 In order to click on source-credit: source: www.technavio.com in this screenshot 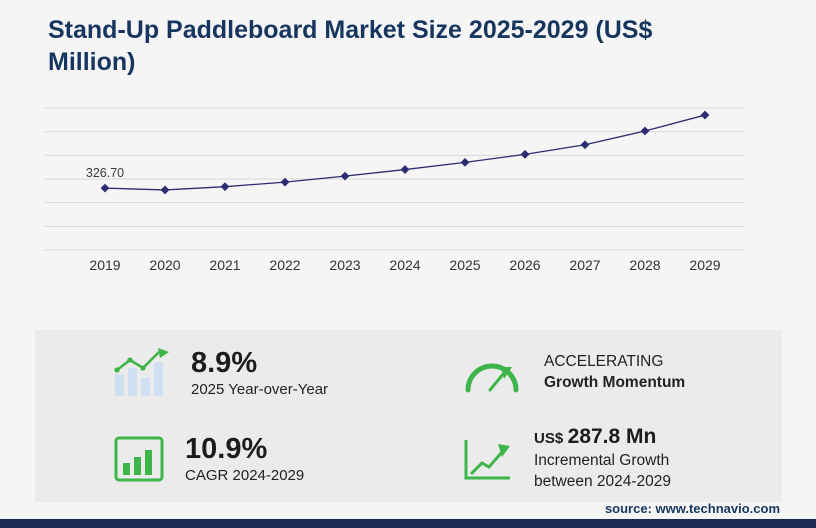, I will do `click(692, 508)`.